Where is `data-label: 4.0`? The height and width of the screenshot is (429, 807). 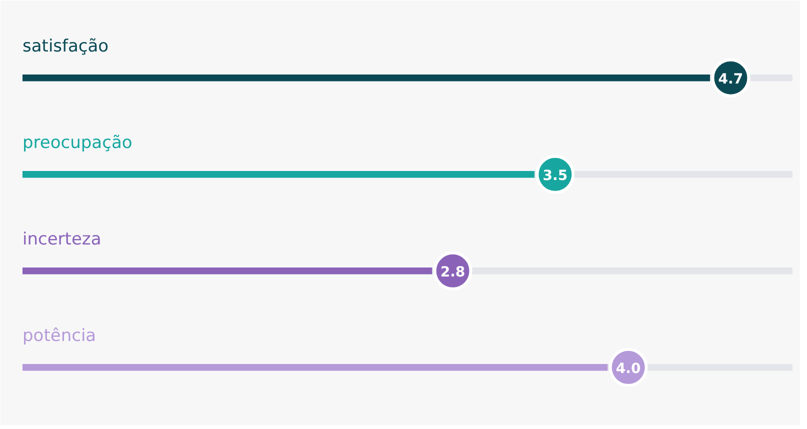 data-label: 4.0 is located at coordinates (628, 368).